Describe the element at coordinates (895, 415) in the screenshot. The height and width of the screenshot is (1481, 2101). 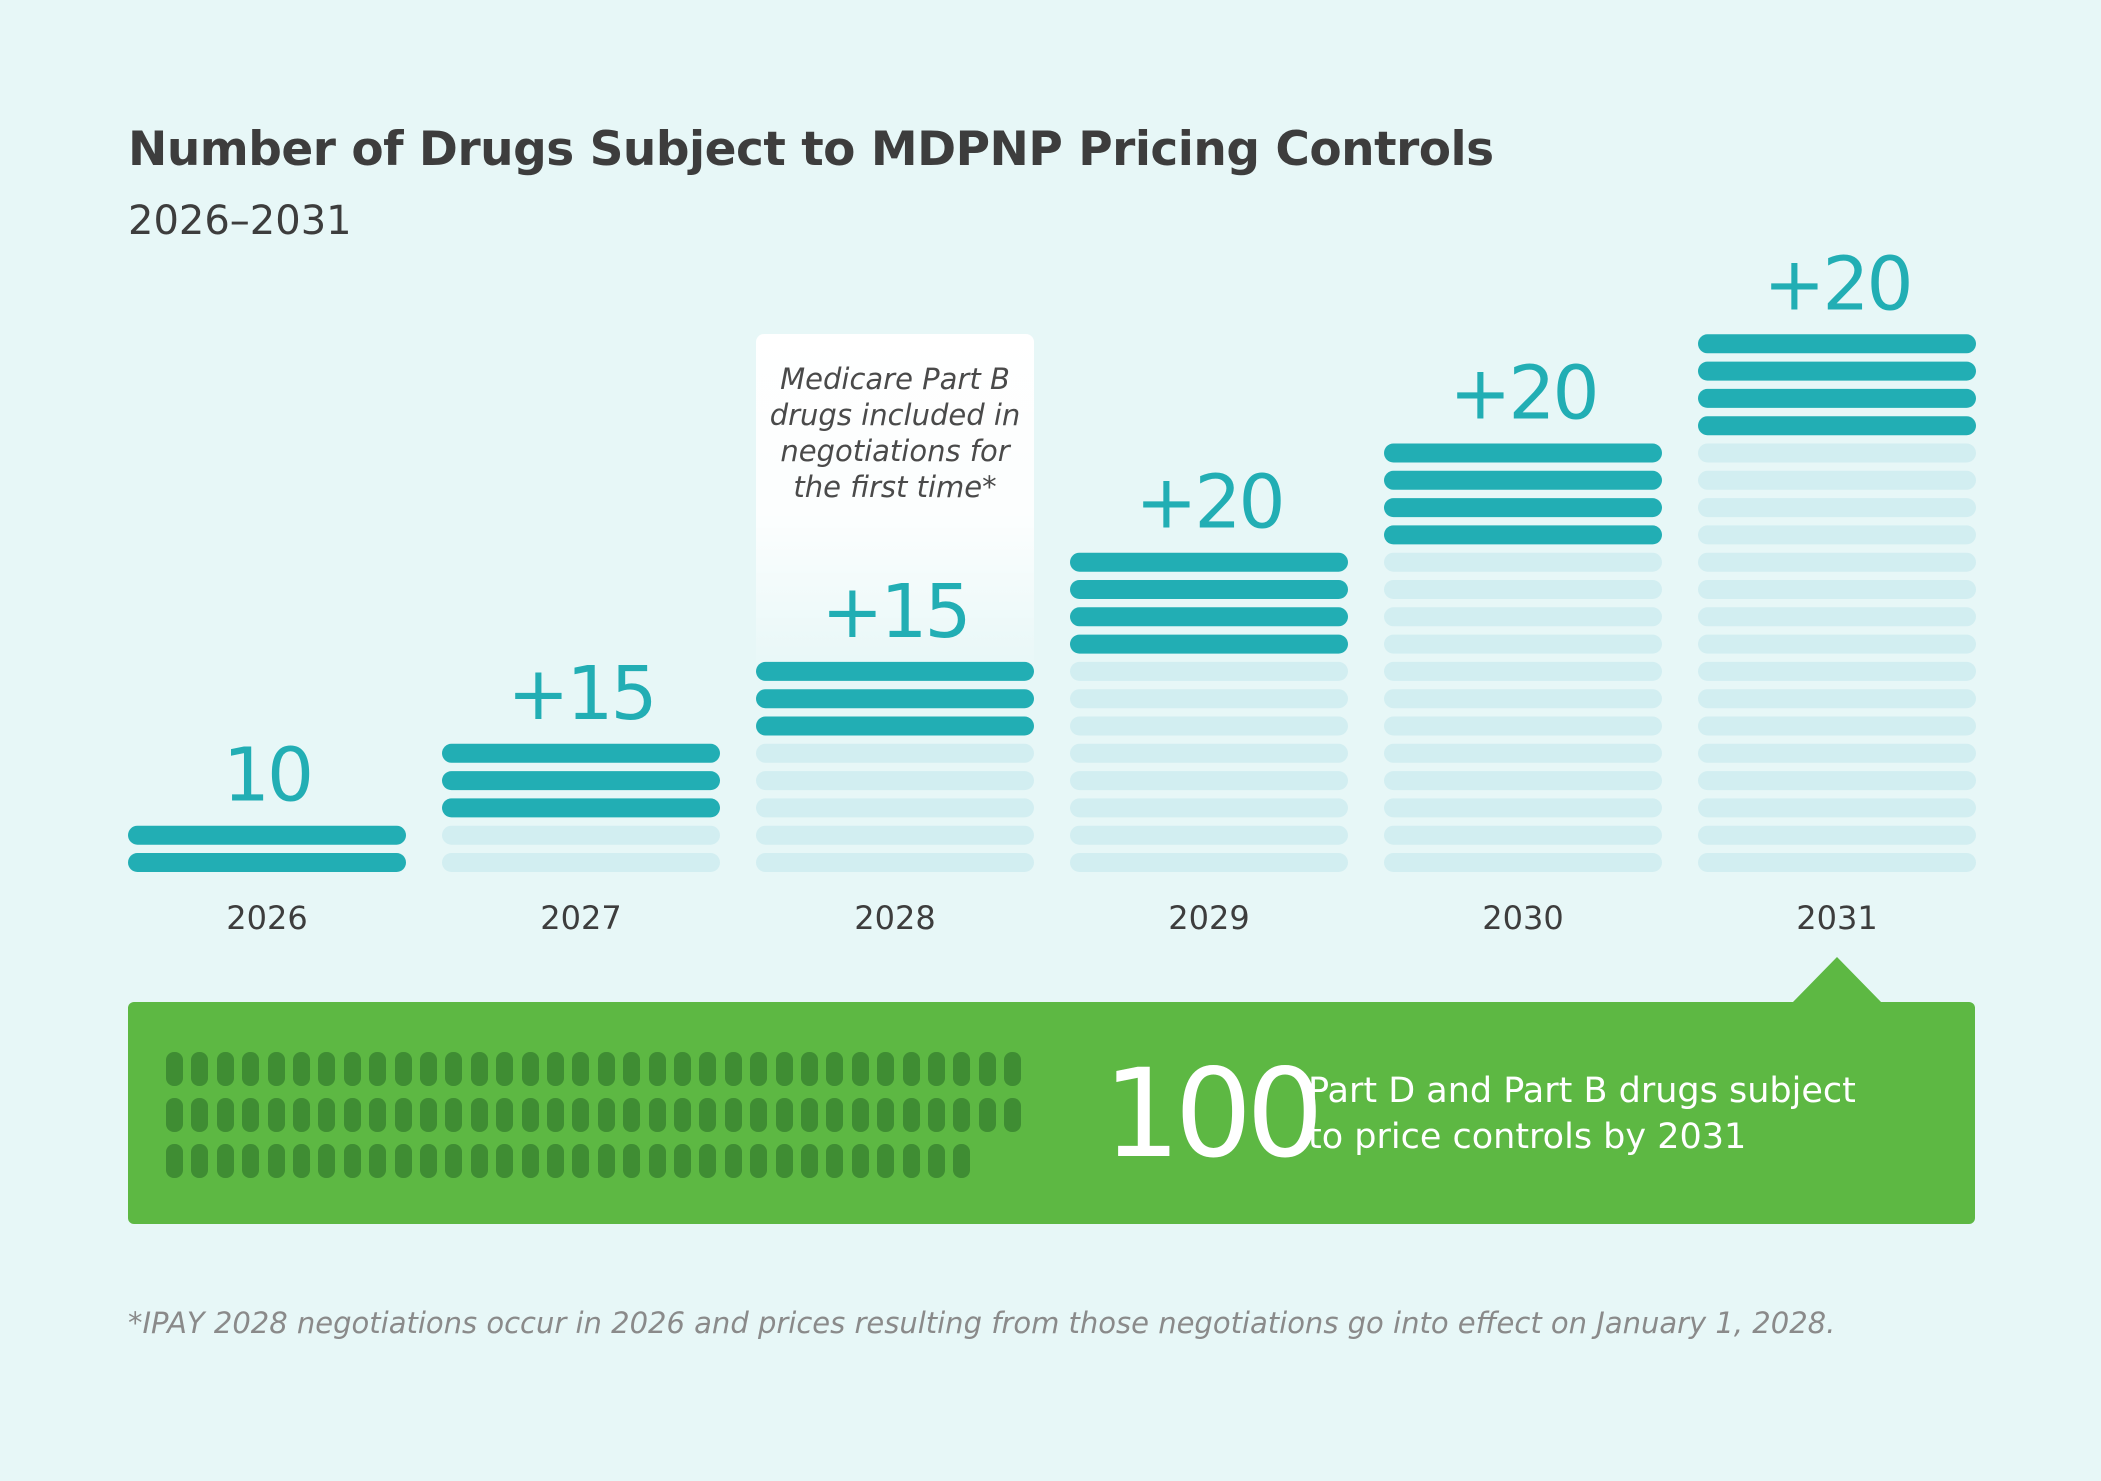
I see `annotation-line: drugs included in` at that location.